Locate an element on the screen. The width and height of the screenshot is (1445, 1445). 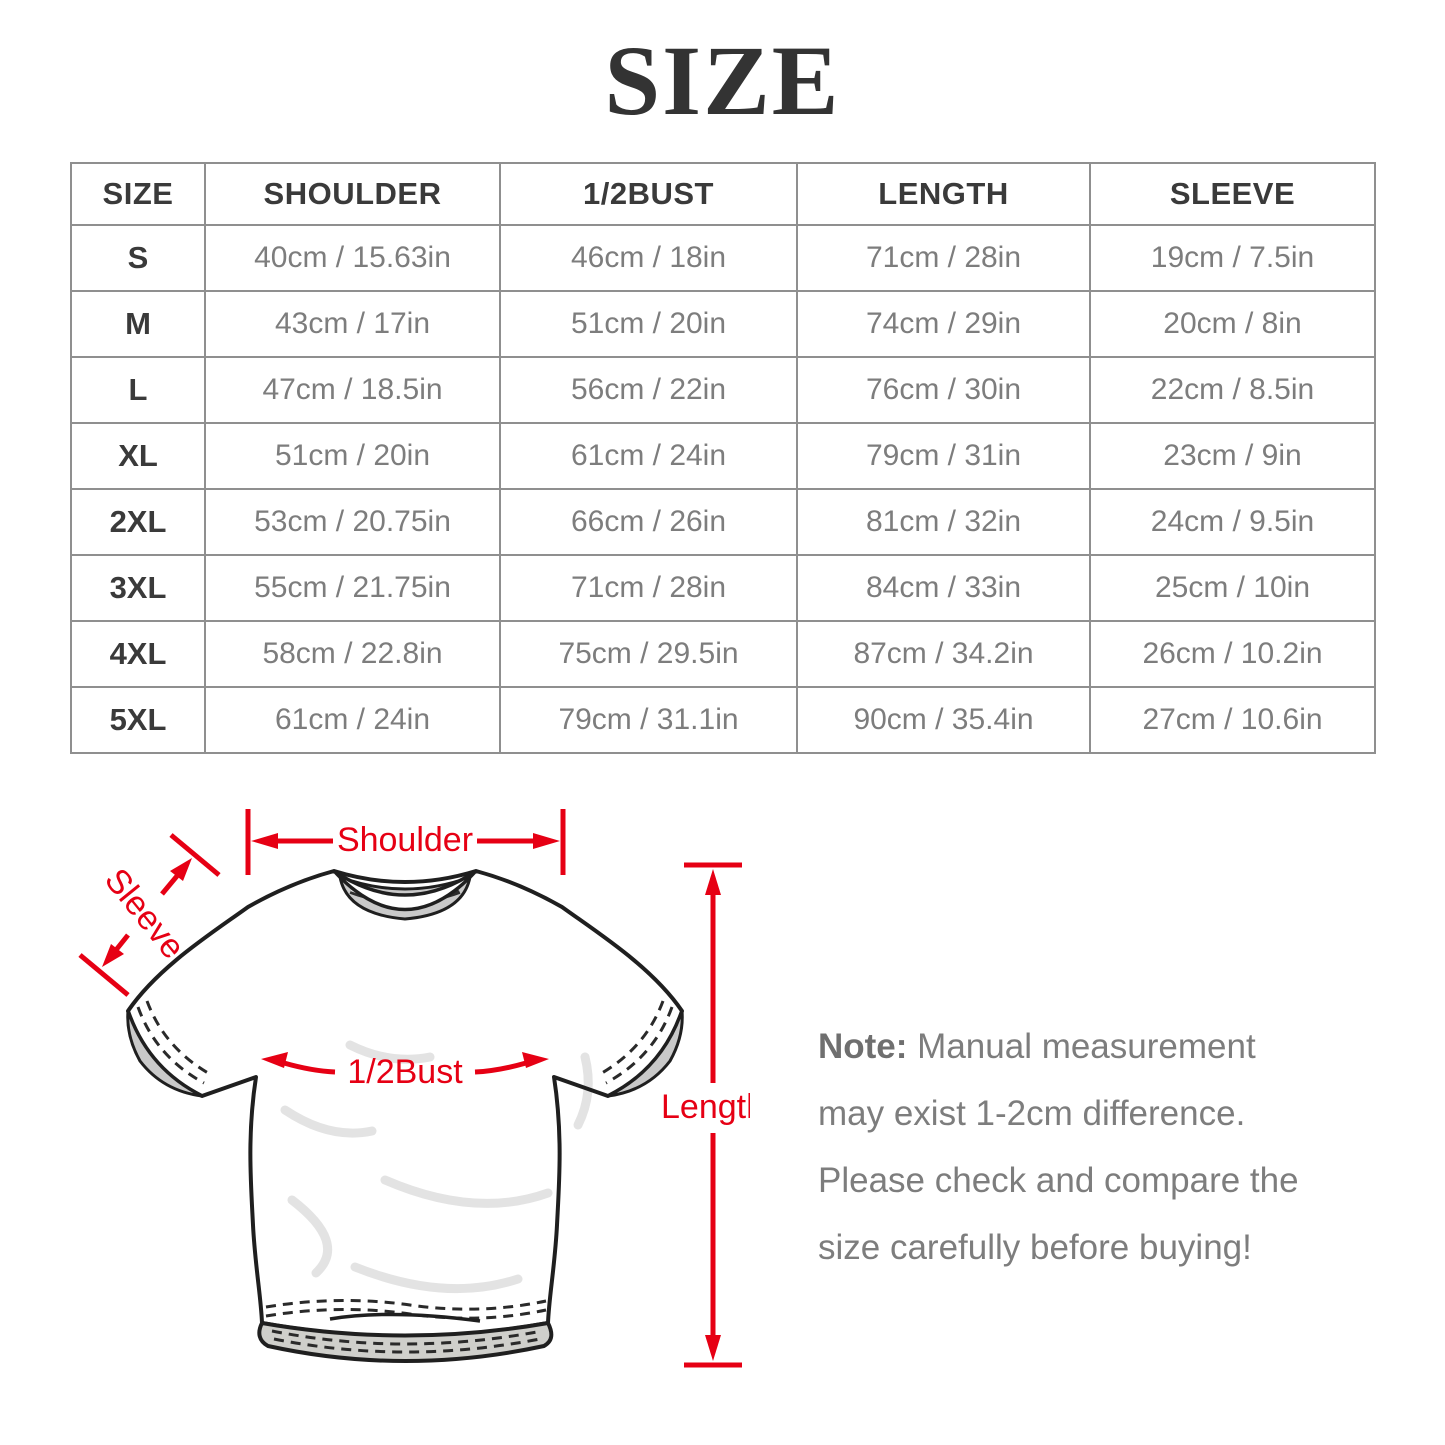
page-title: SIZE is located at coordinates (722, 80).